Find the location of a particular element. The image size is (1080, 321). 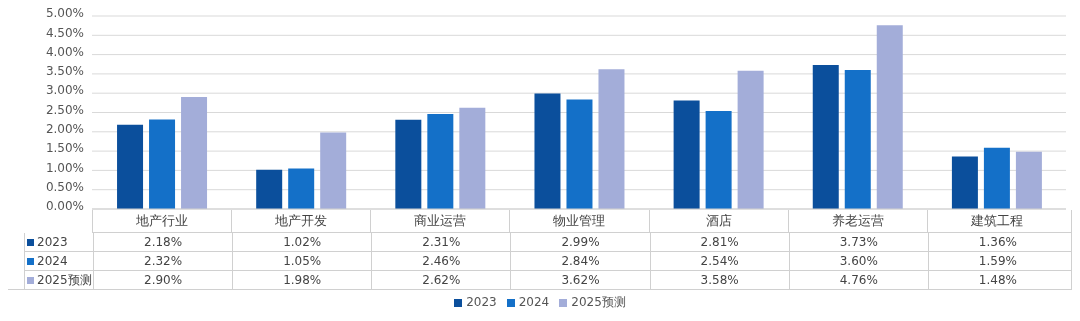

y-tick-label: 0.00% is located at coordinates (64, 206).